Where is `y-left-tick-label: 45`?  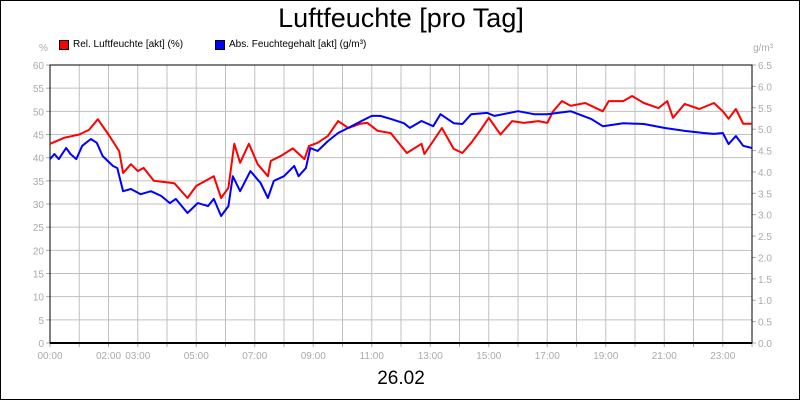
y-left-tick-label: 45 is located at coordinates (39, 136).